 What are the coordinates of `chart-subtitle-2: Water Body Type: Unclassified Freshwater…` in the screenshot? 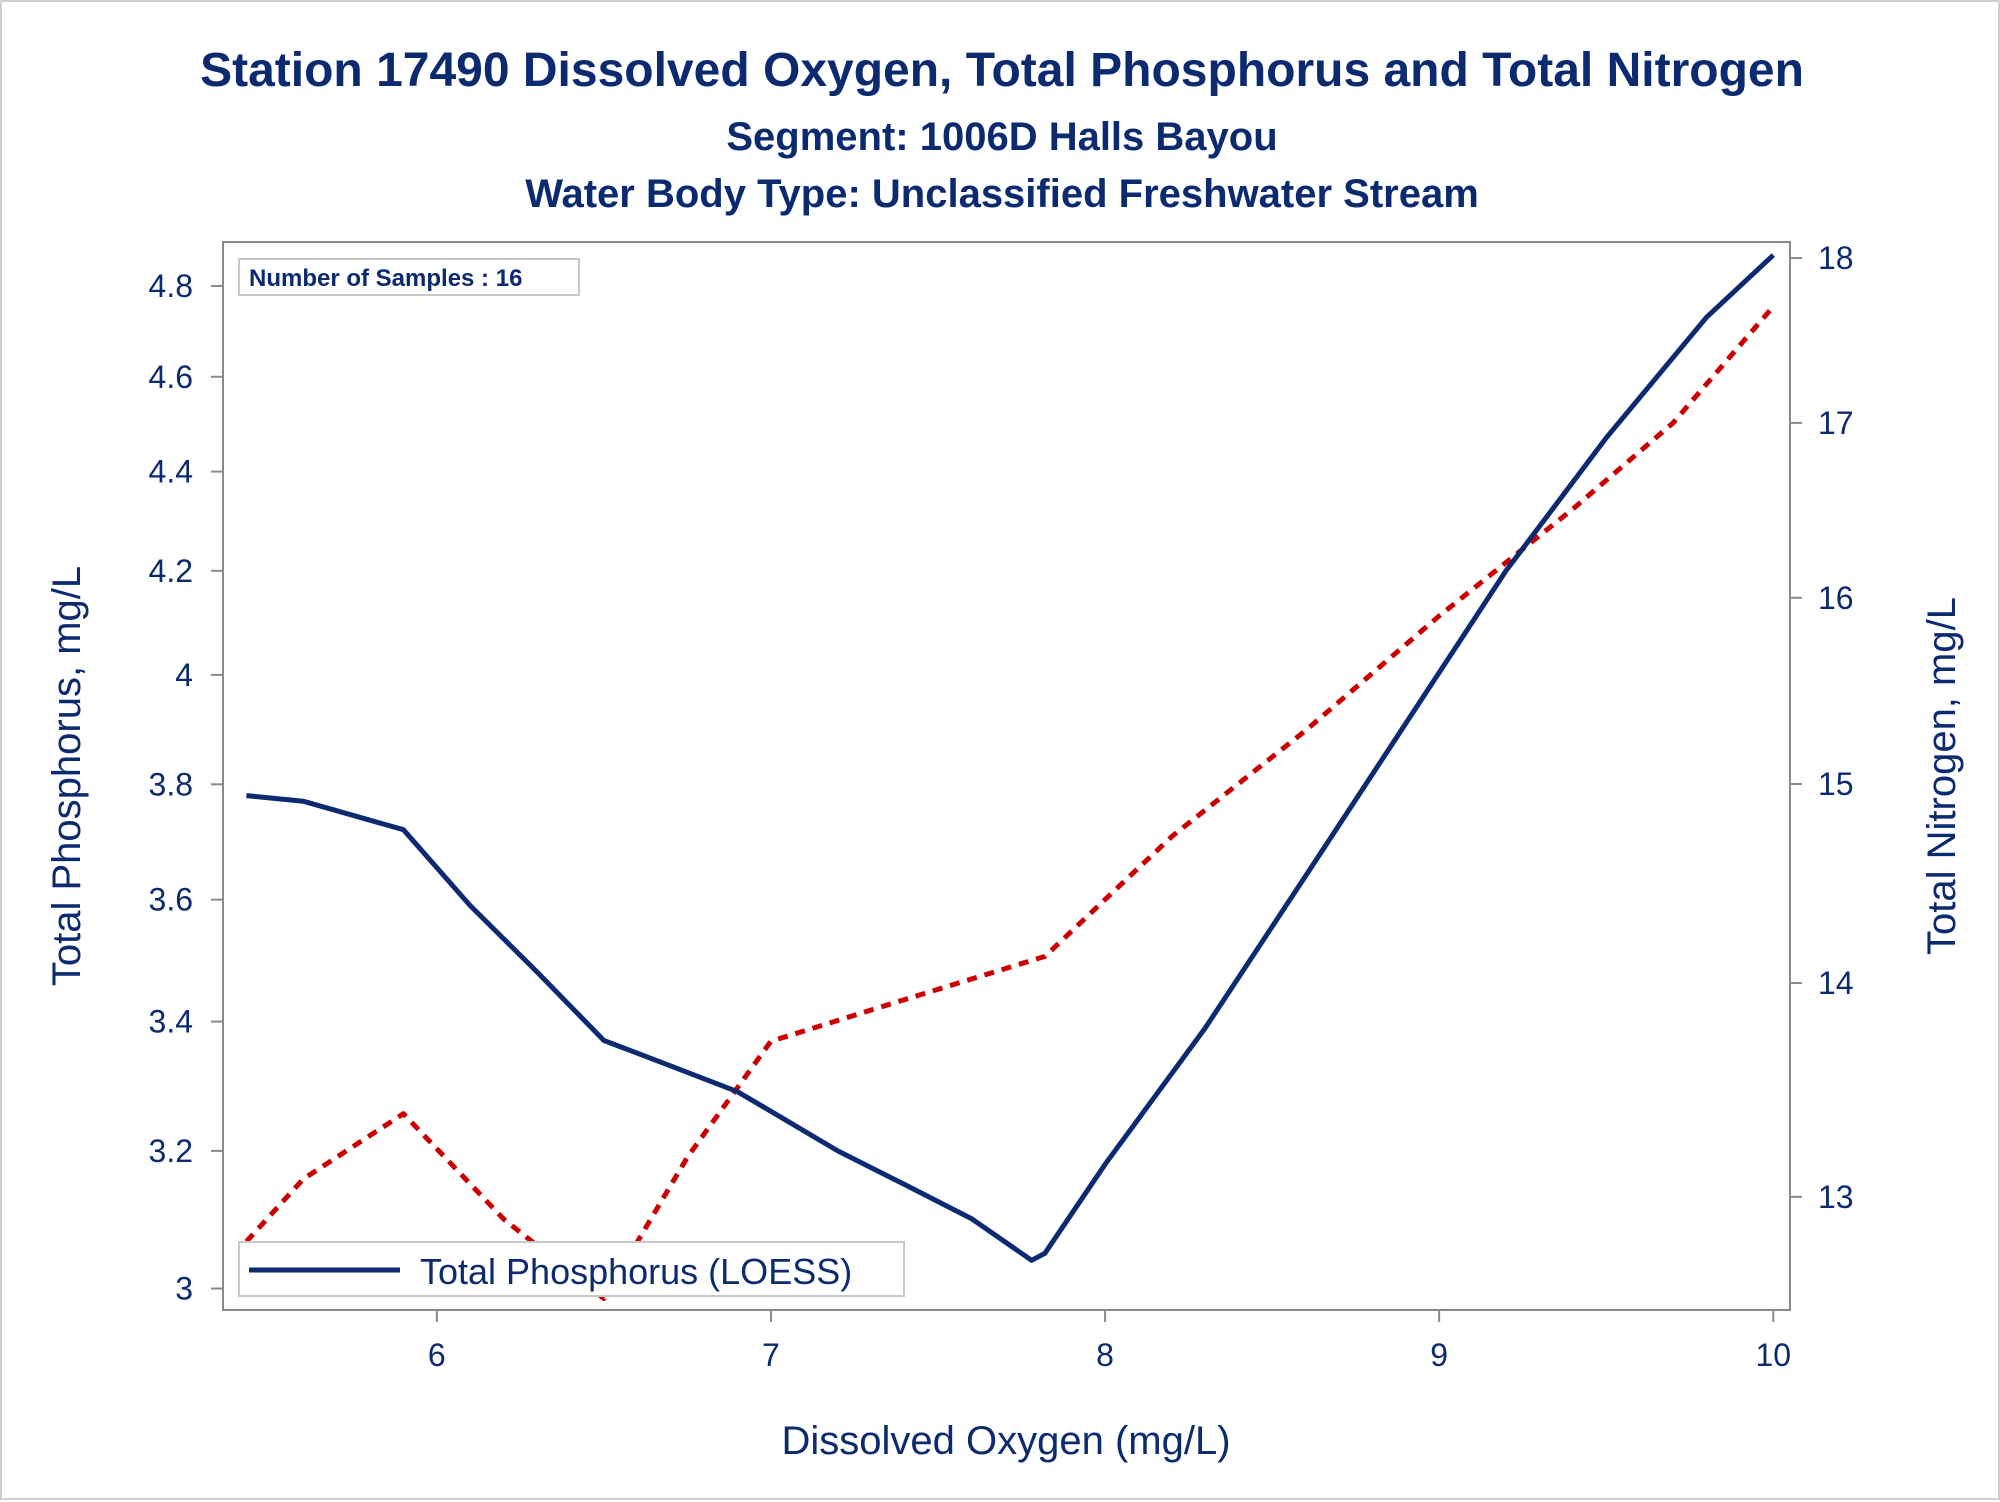 It's located at (1002, 194).